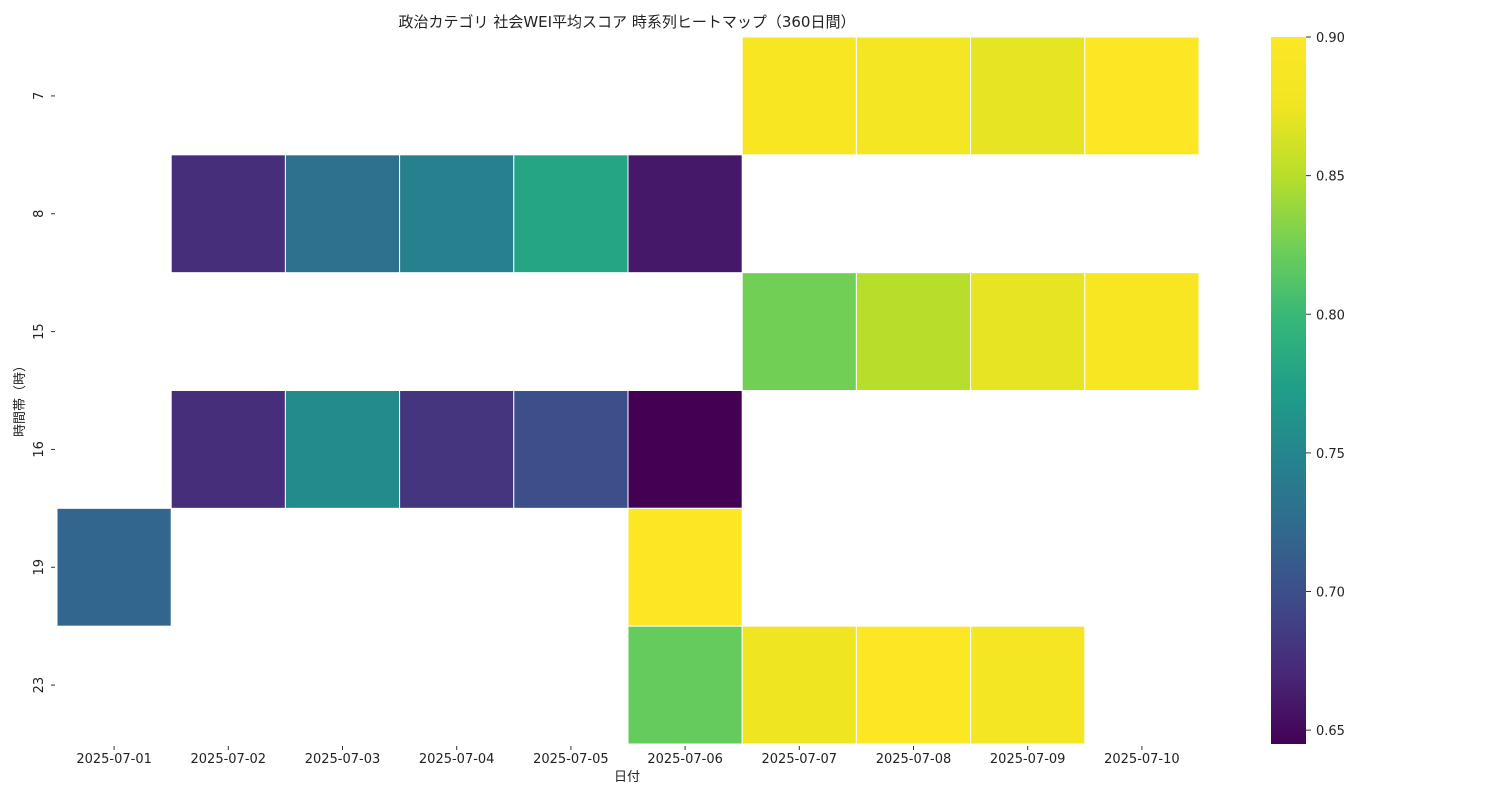 The height and width of the screenshot is (800, 1500). I want to click on x-tick-label: 2025-07-03, so click(343, 759).